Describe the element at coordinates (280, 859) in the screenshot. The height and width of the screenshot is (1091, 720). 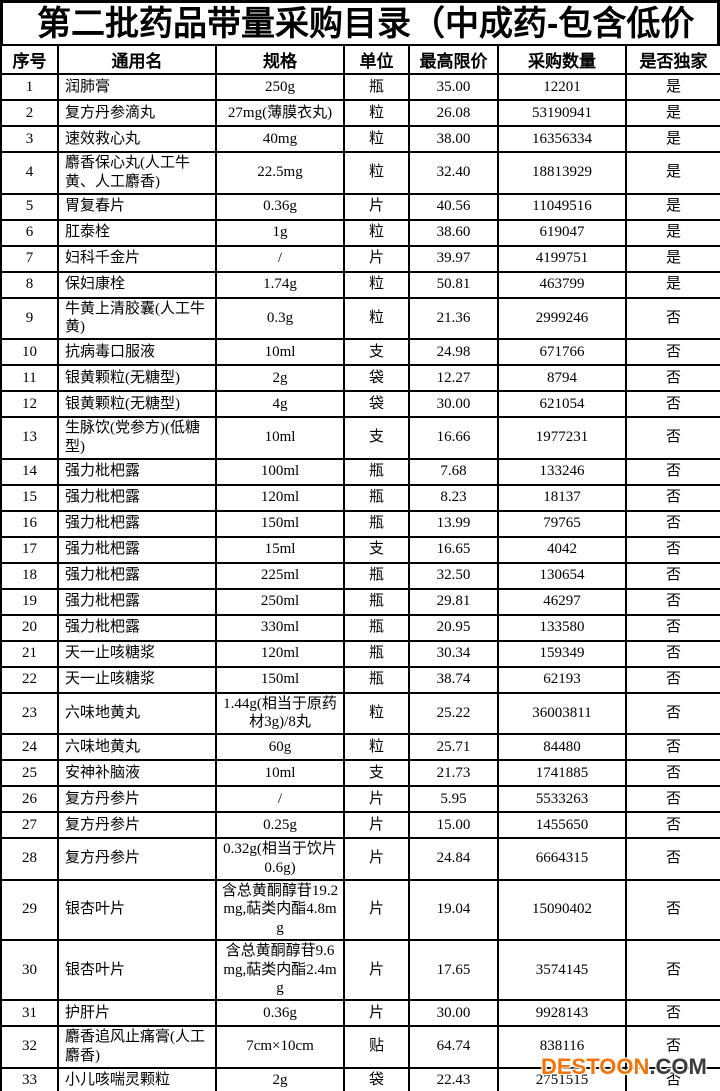
I see `table-cell: 0.32g(相当于饮片0.6g)` at that location.